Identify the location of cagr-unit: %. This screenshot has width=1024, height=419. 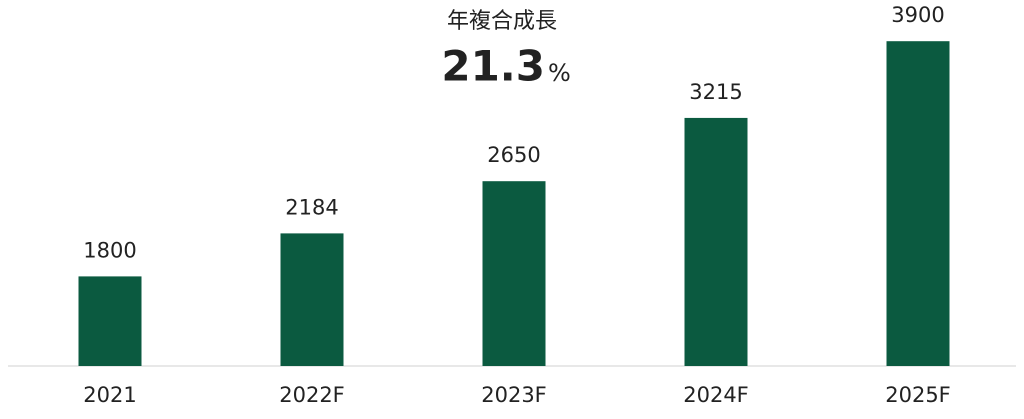
(559, 73).